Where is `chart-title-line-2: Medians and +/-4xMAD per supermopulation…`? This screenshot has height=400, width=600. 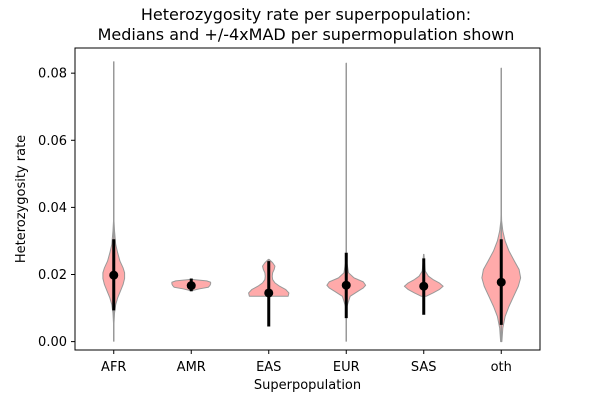
chart-title-line-2: Medians and +/-4xMAD per supermopulation… is located at coordinates (306, 34).